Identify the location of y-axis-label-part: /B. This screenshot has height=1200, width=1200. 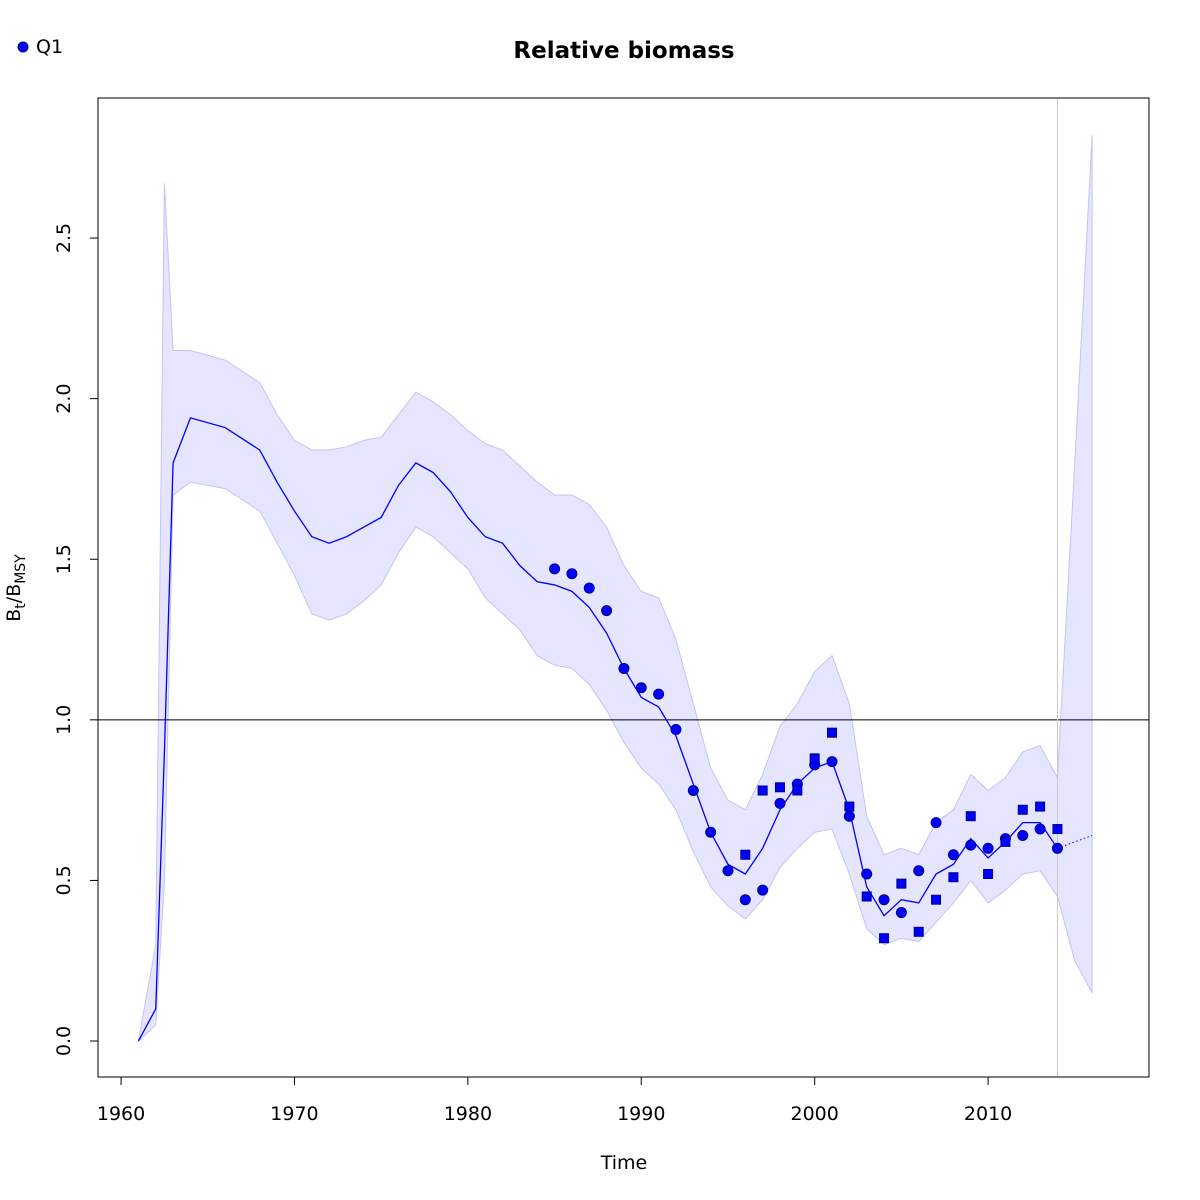
(14, 593).